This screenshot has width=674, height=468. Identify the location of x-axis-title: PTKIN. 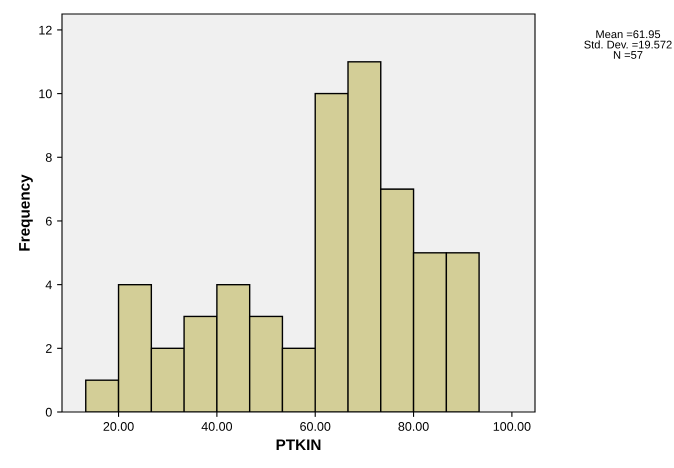
(298, 444).